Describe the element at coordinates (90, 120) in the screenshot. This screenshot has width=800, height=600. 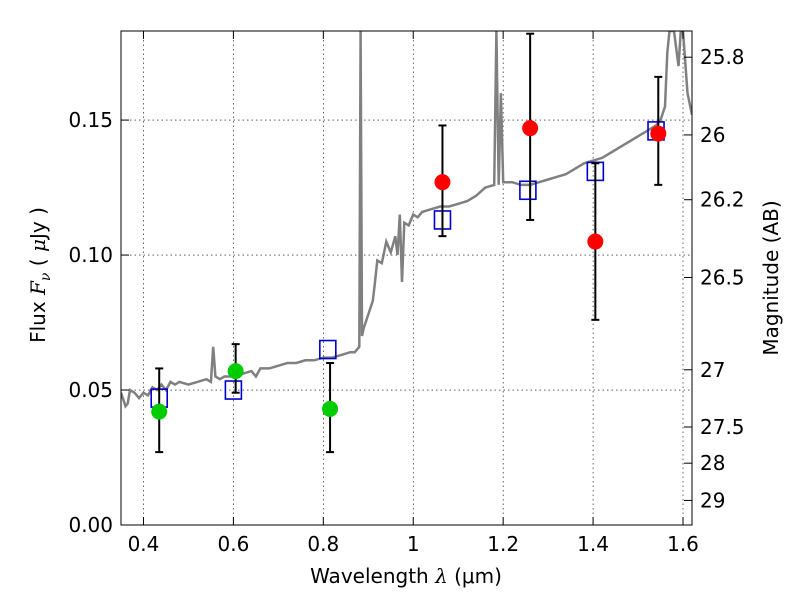
I see `y-tick-label: 0.15` at that location.